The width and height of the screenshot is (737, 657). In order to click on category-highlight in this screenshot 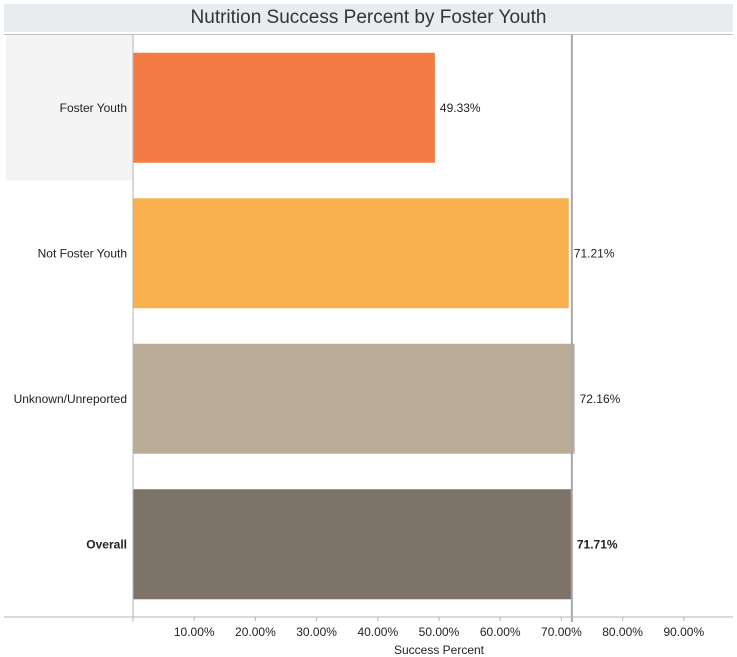, I will do `click(69, 108)`.